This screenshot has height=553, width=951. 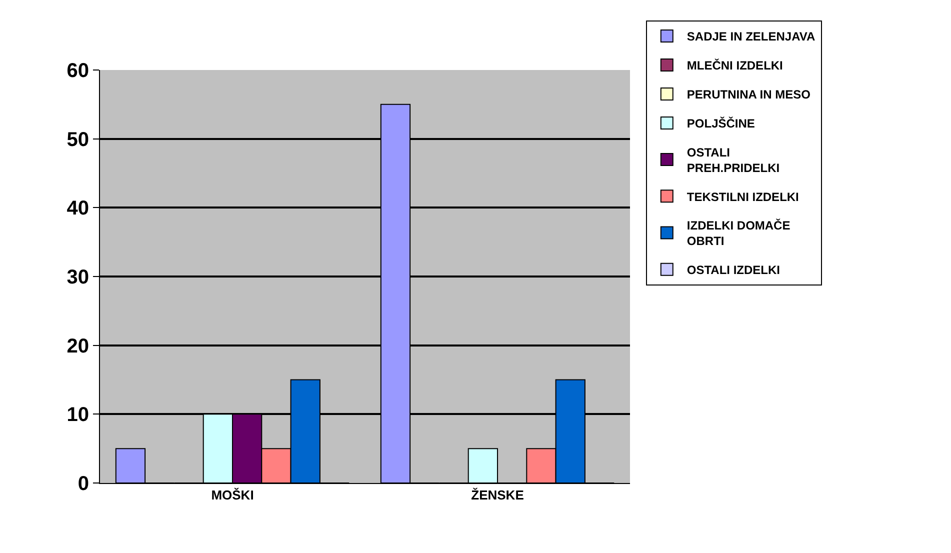 I want to click on legend-label: SADJE IN ZELENJAVA, so click(x=751, y=37).